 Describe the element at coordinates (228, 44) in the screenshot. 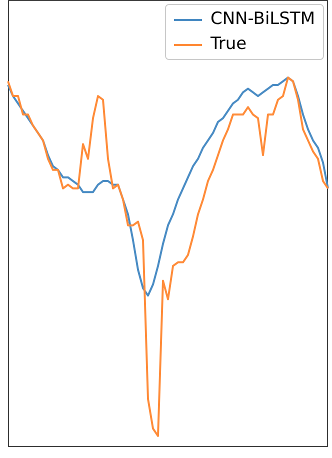

I see `legend-label: True` at that location.